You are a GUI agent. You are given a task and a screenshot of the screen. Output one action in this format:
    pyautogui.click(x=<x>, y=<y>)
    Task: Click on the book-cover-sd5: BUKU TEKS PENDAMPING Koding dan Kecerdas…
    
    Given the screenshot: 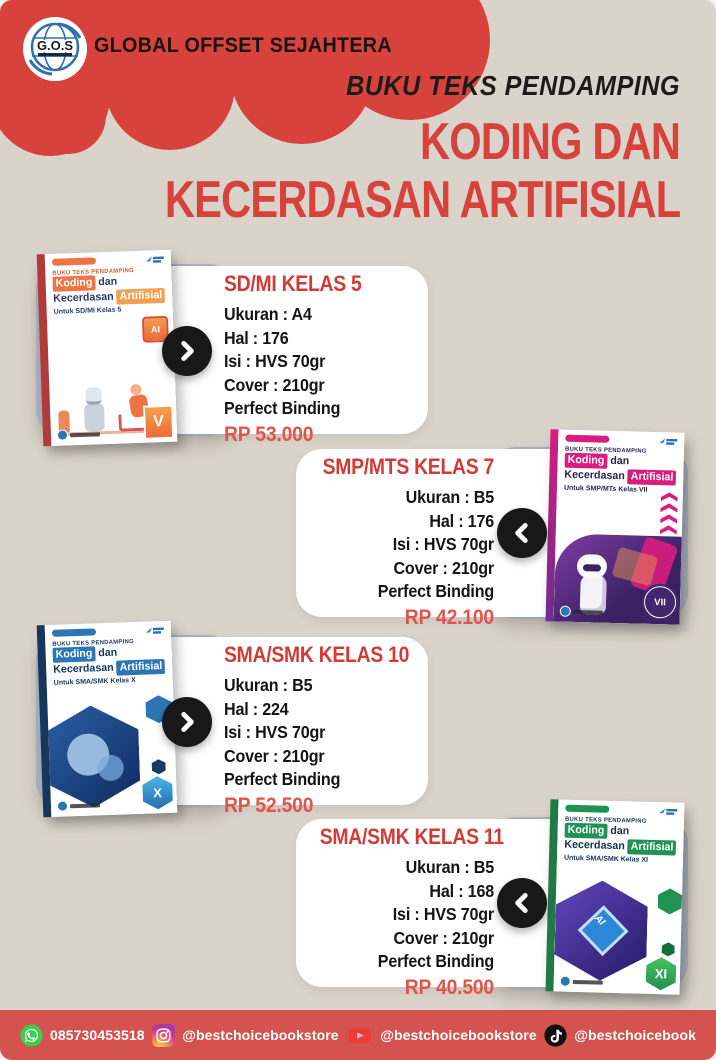 What is the action you would take?
    pyautogui.click(x=107, y=348)
    